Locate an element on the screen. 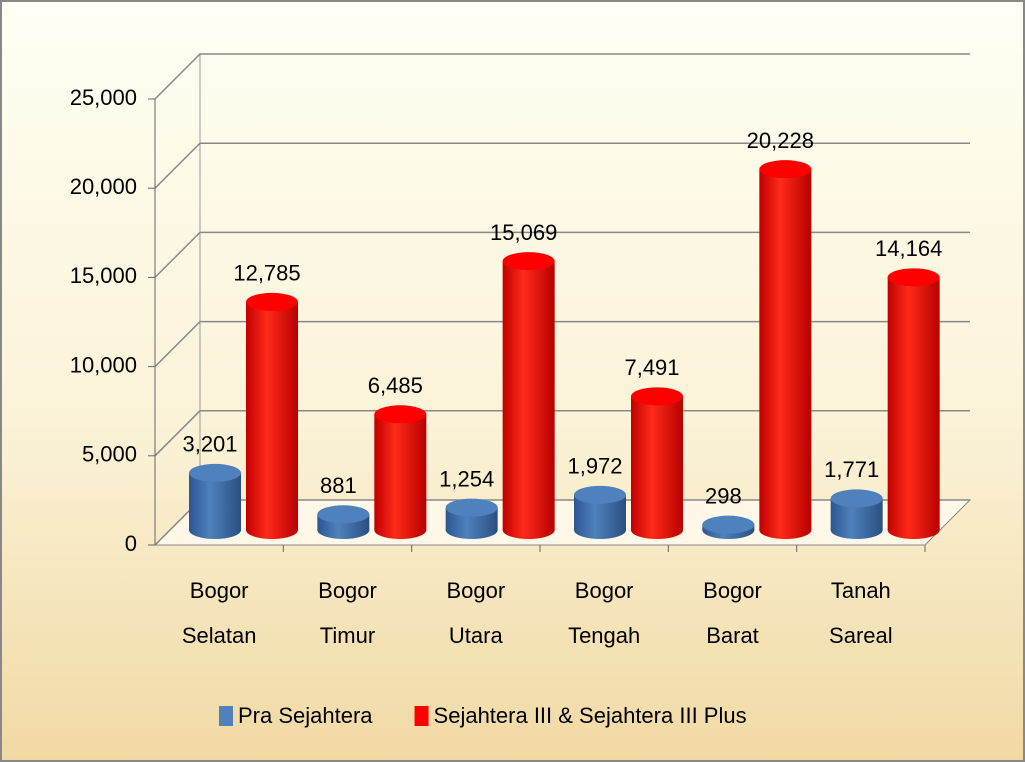 This screenshot has height=762, width=1025. data-label: 3,201 is located at coordinates (209, 444).